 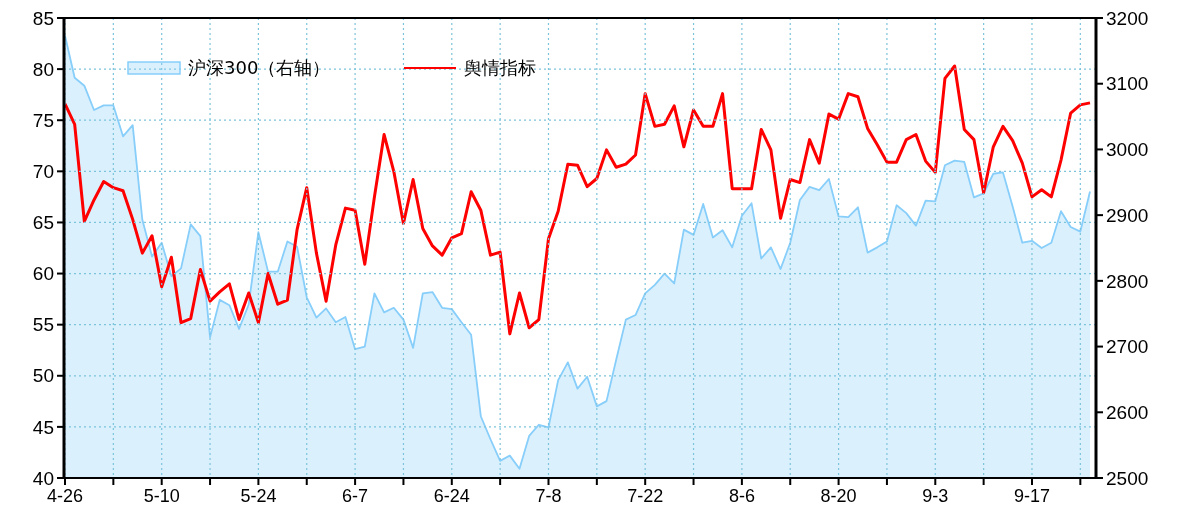 I want to click on x-tick-label: 7-8, so click(x=548, y=496).